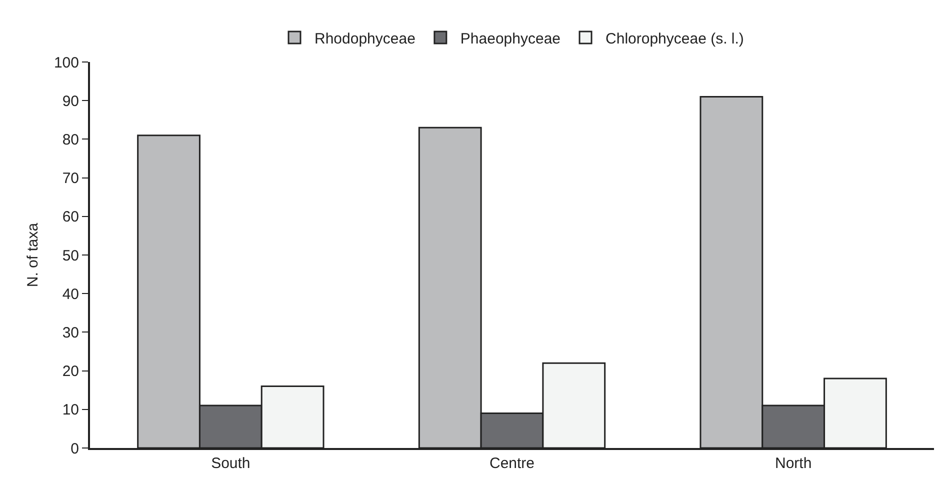 This screenshot has height=493, width=949. I want to click on legend-label: Phaeophyceae, so click(510, 39).